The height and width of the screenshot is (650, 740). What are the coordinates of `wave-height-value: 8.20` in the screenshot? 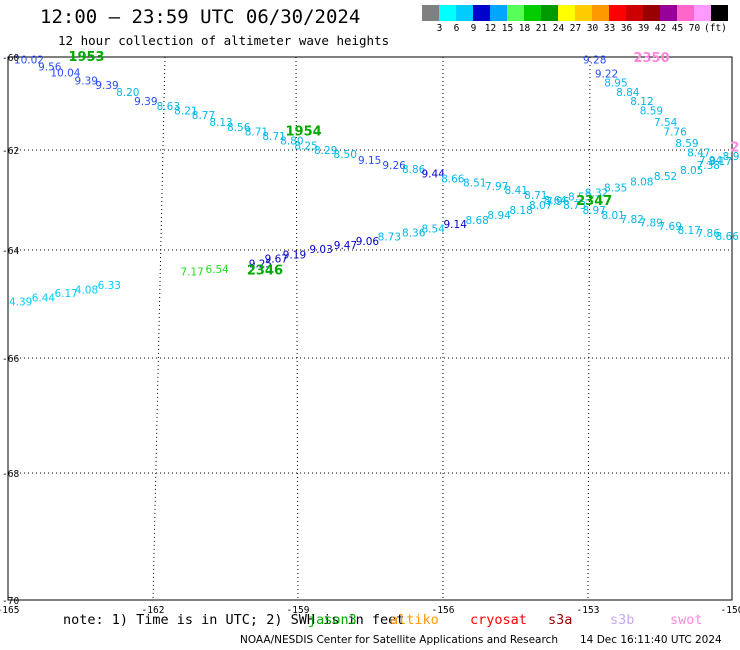 It's located at (127, 93).